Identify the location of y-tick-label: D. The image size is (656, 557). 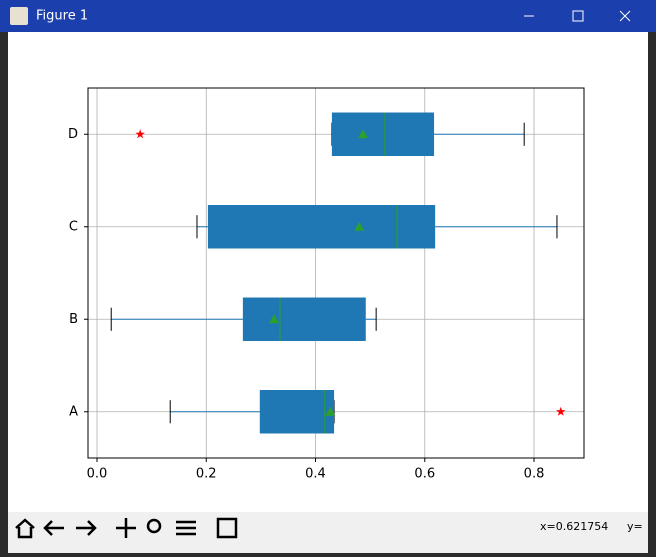
(73, 134).